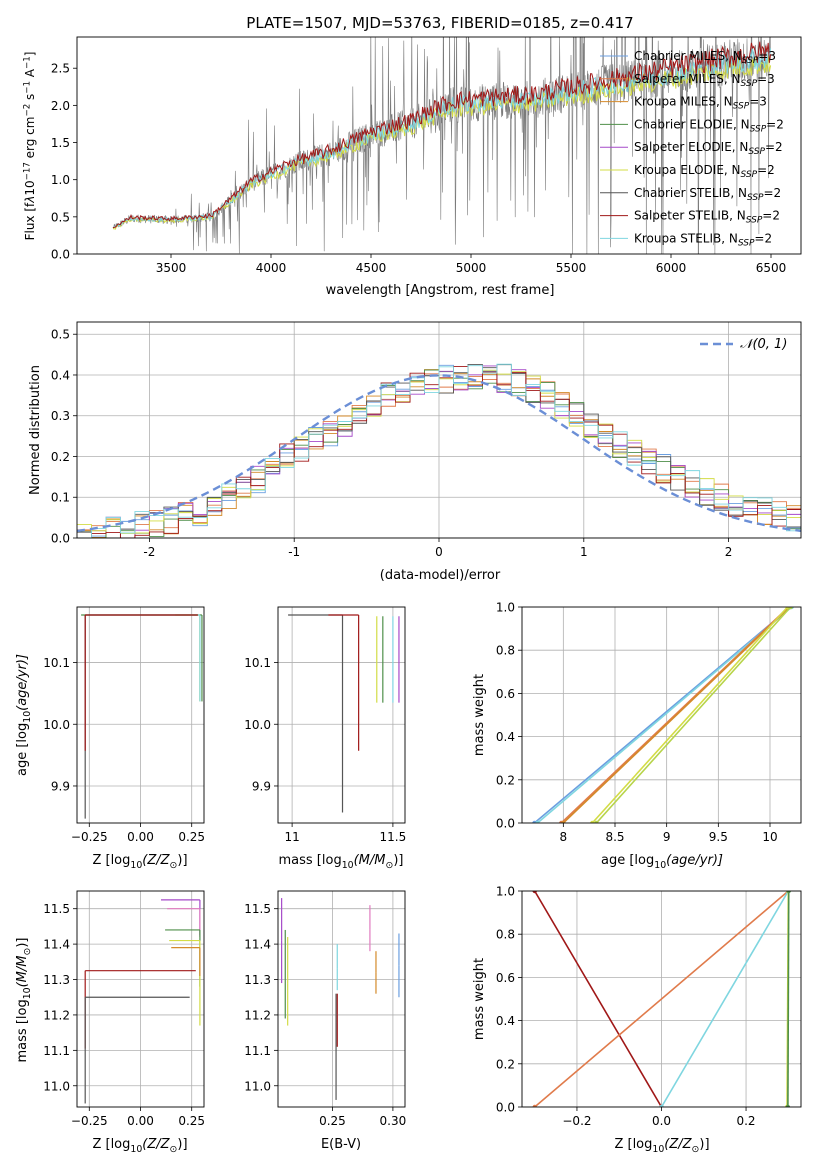  I want to click on y-axis-label: mass weight, so click(479, 999).